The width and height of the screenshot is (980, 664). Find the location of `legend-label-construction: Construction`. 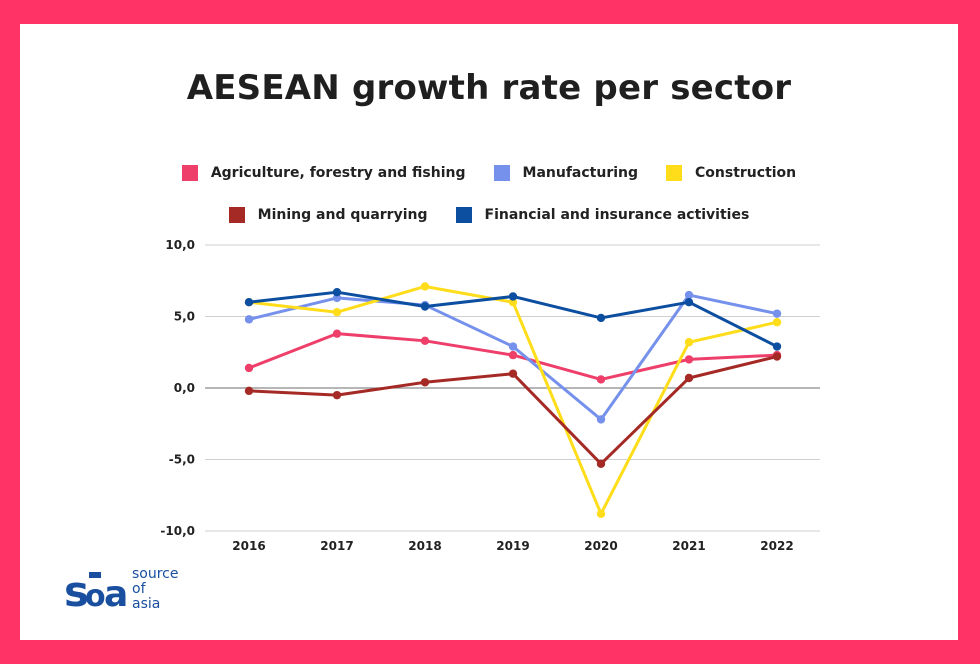

legend-label-construction: Construction is located at coordinates (746, 173).